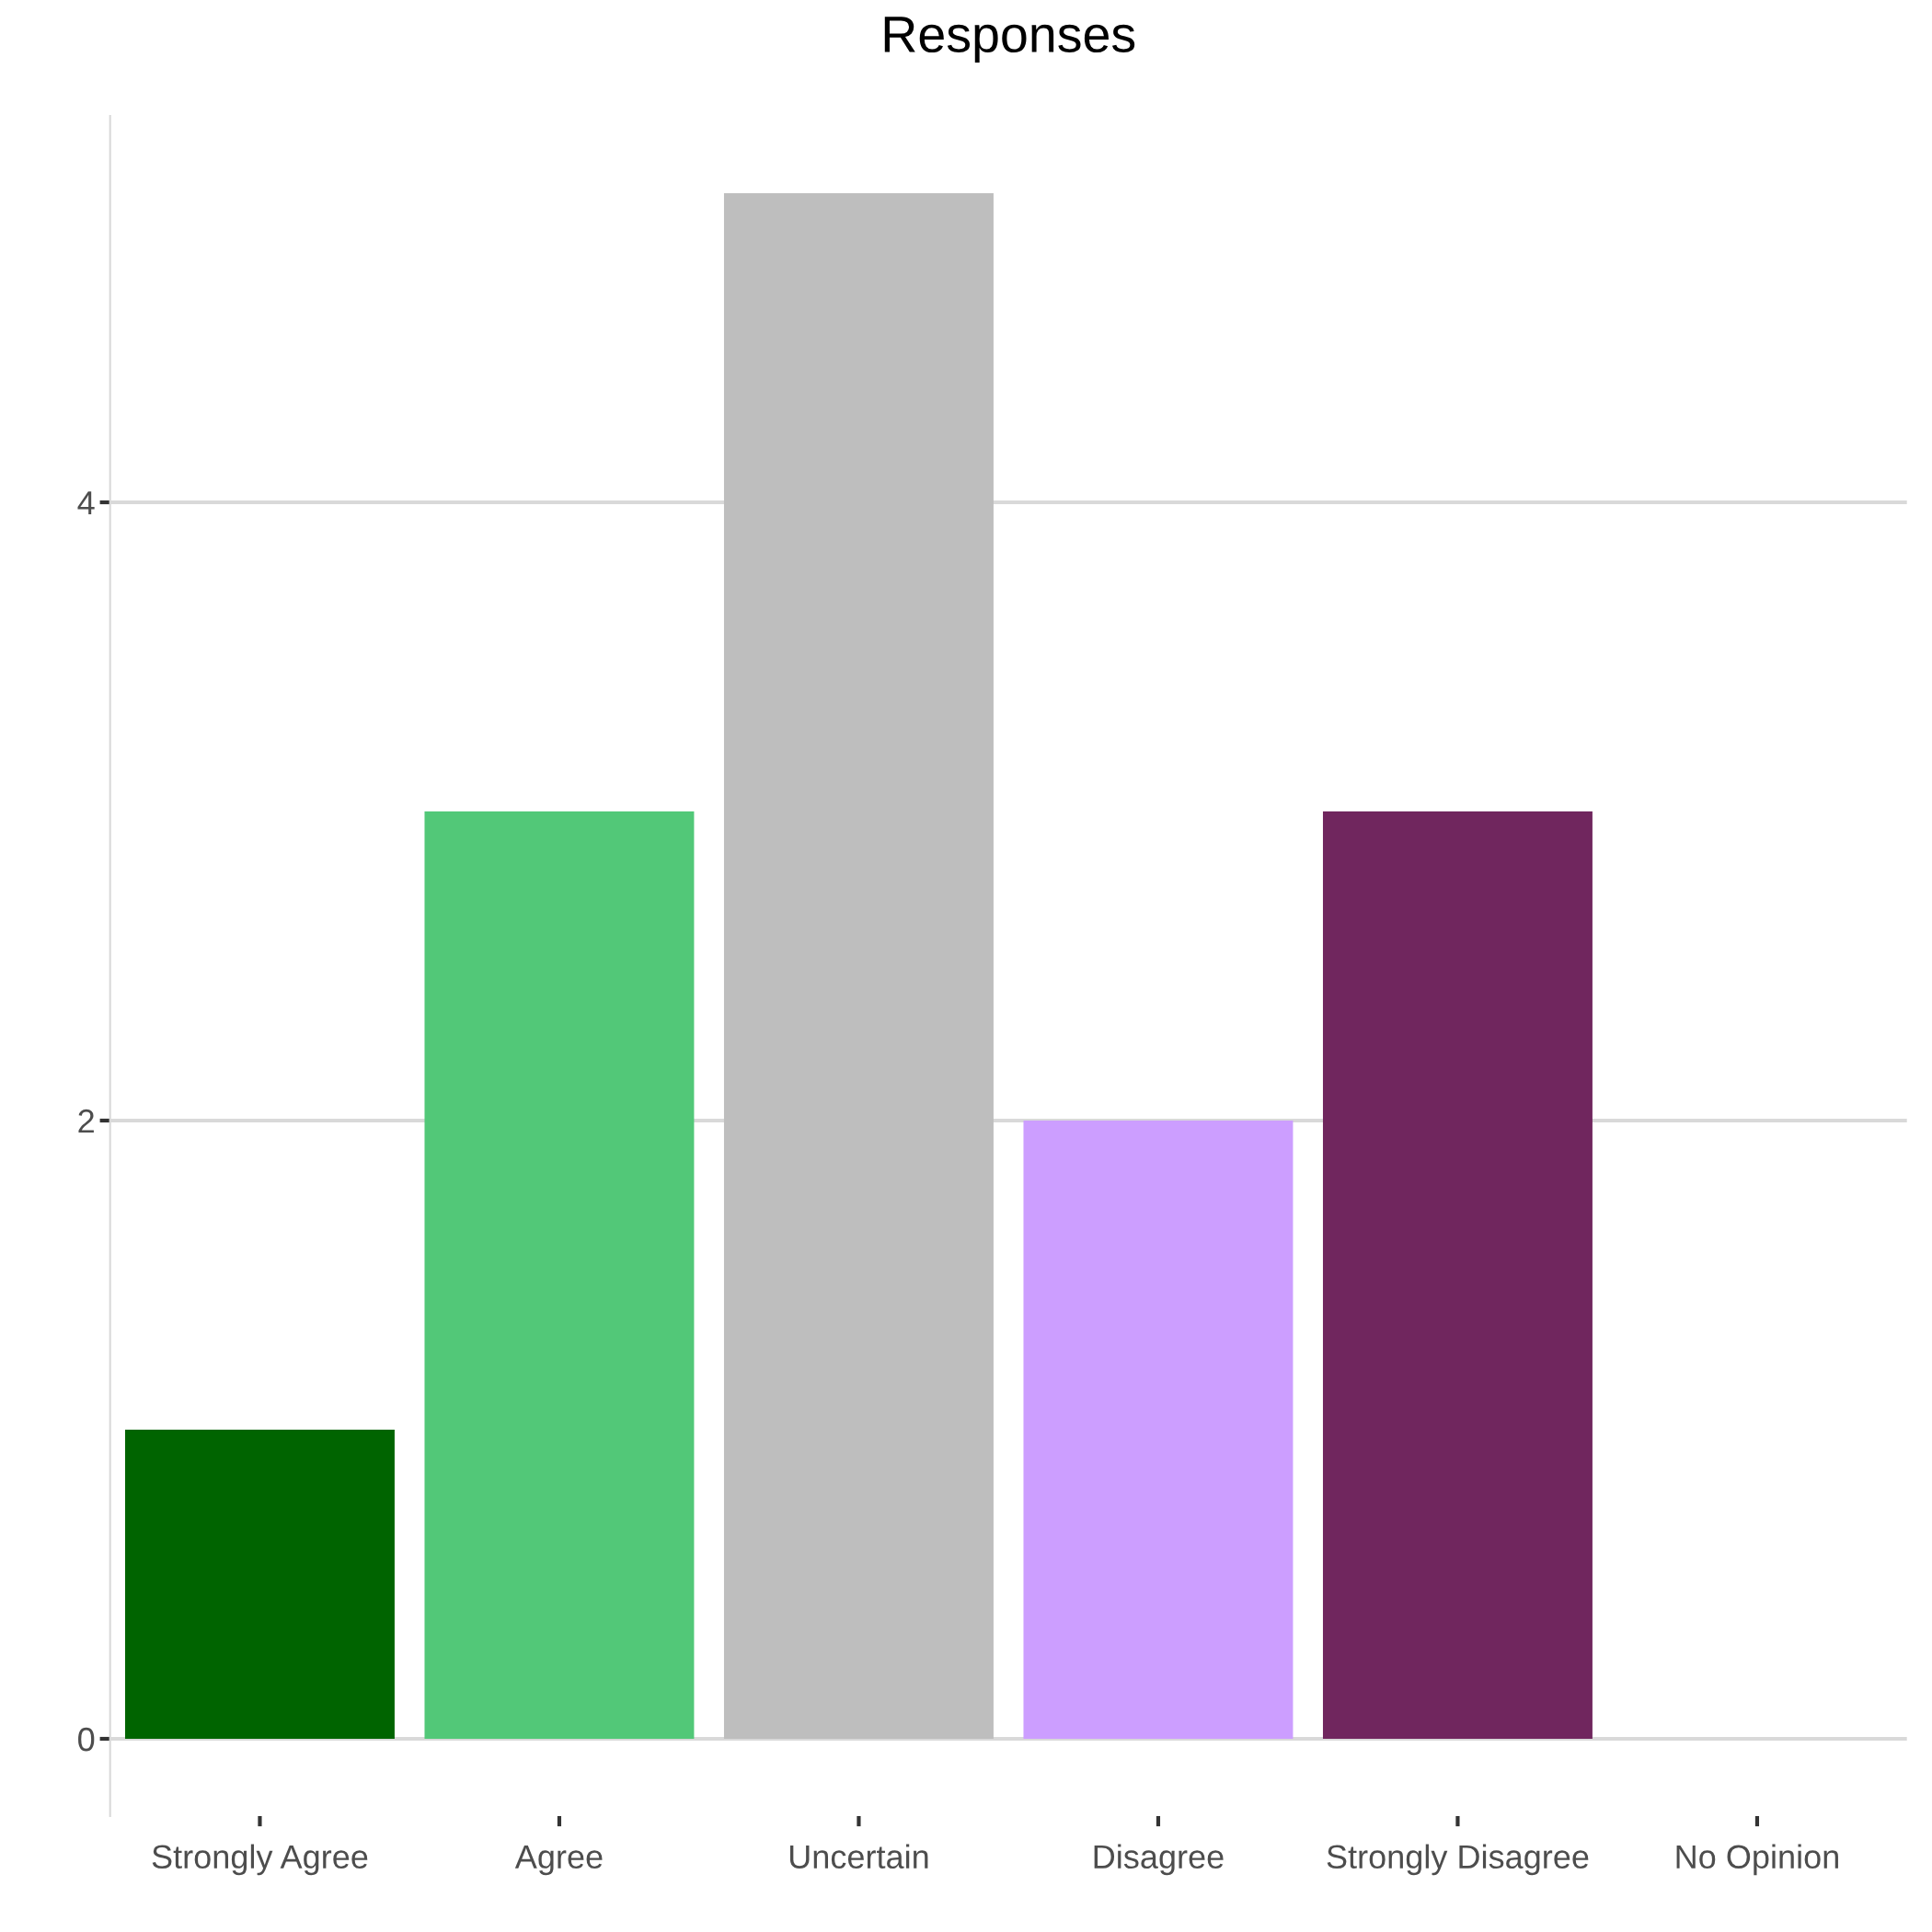 The width and height of the screenshot is (1932, 1932). What do you see at coordinates (86, 1121) in the screenshot?
I see `y-tick-label: 2` at bounding box center [86, 1121].